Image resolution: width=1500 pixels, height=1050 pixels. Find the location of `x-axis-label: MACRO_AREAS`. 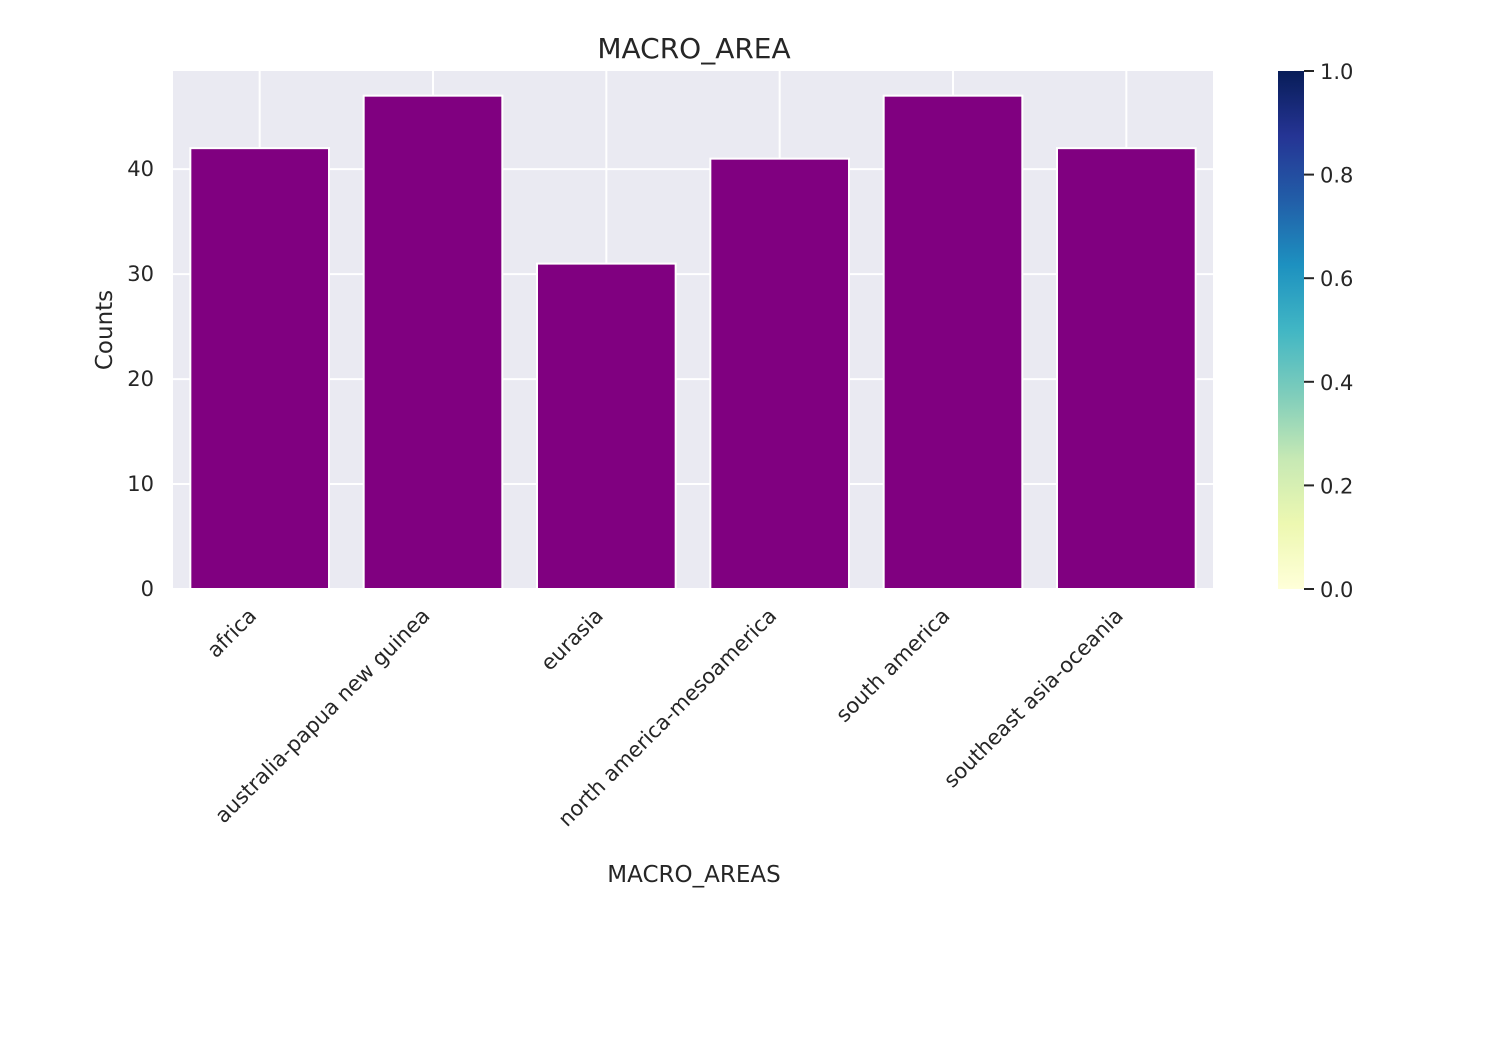

x-axis-label: MACRO_AREAS is located at coordinates (693, 875).